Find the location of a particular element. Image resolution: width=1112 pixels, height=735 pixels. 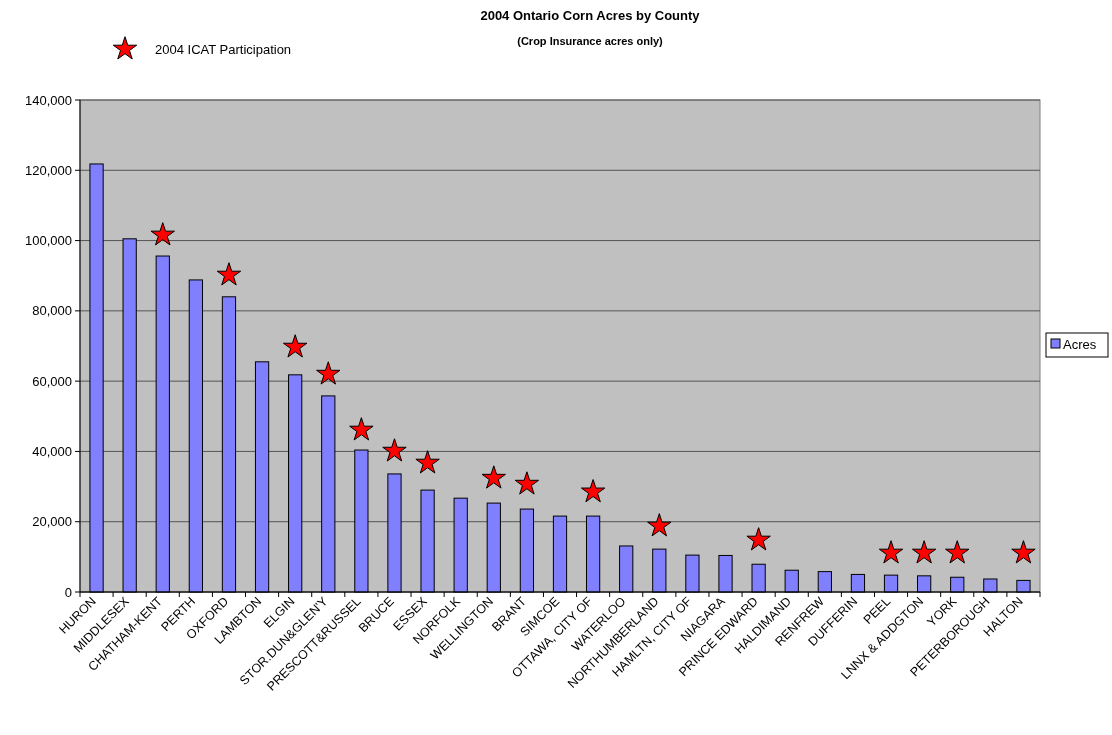

y-tick-label: 120,000 is located at coordinates (48, 170).